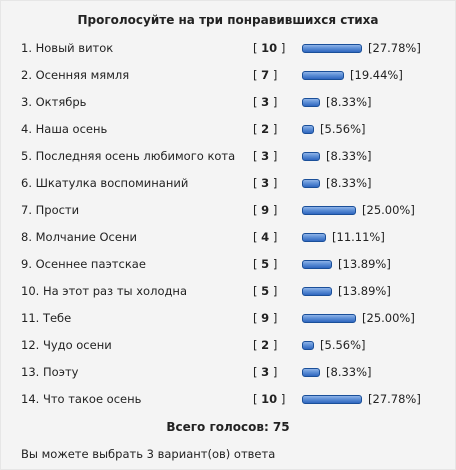 The image size is (456, 470). I want to click on poll-title: Проголосуйте на три понравившихся стиха, so click(228, 20).